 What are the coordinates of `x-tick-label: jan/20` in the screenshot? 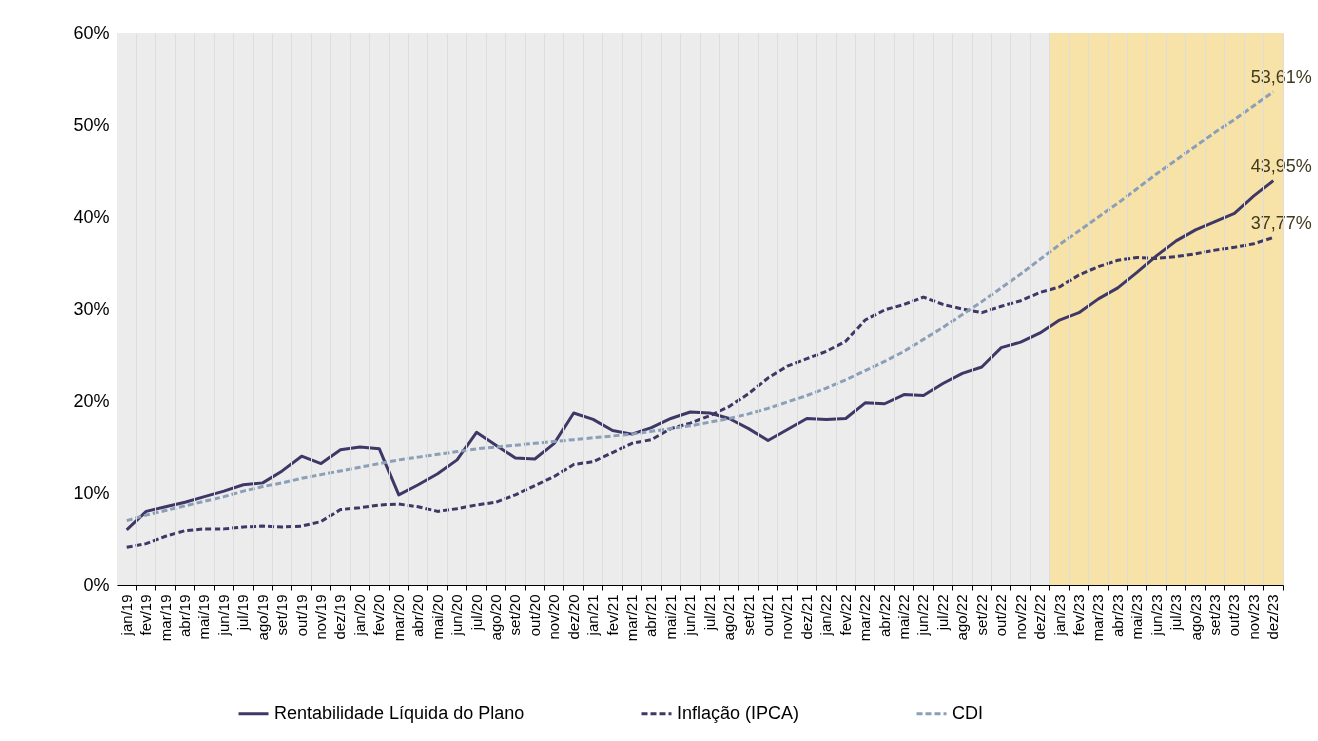 It's located at (359, 615).